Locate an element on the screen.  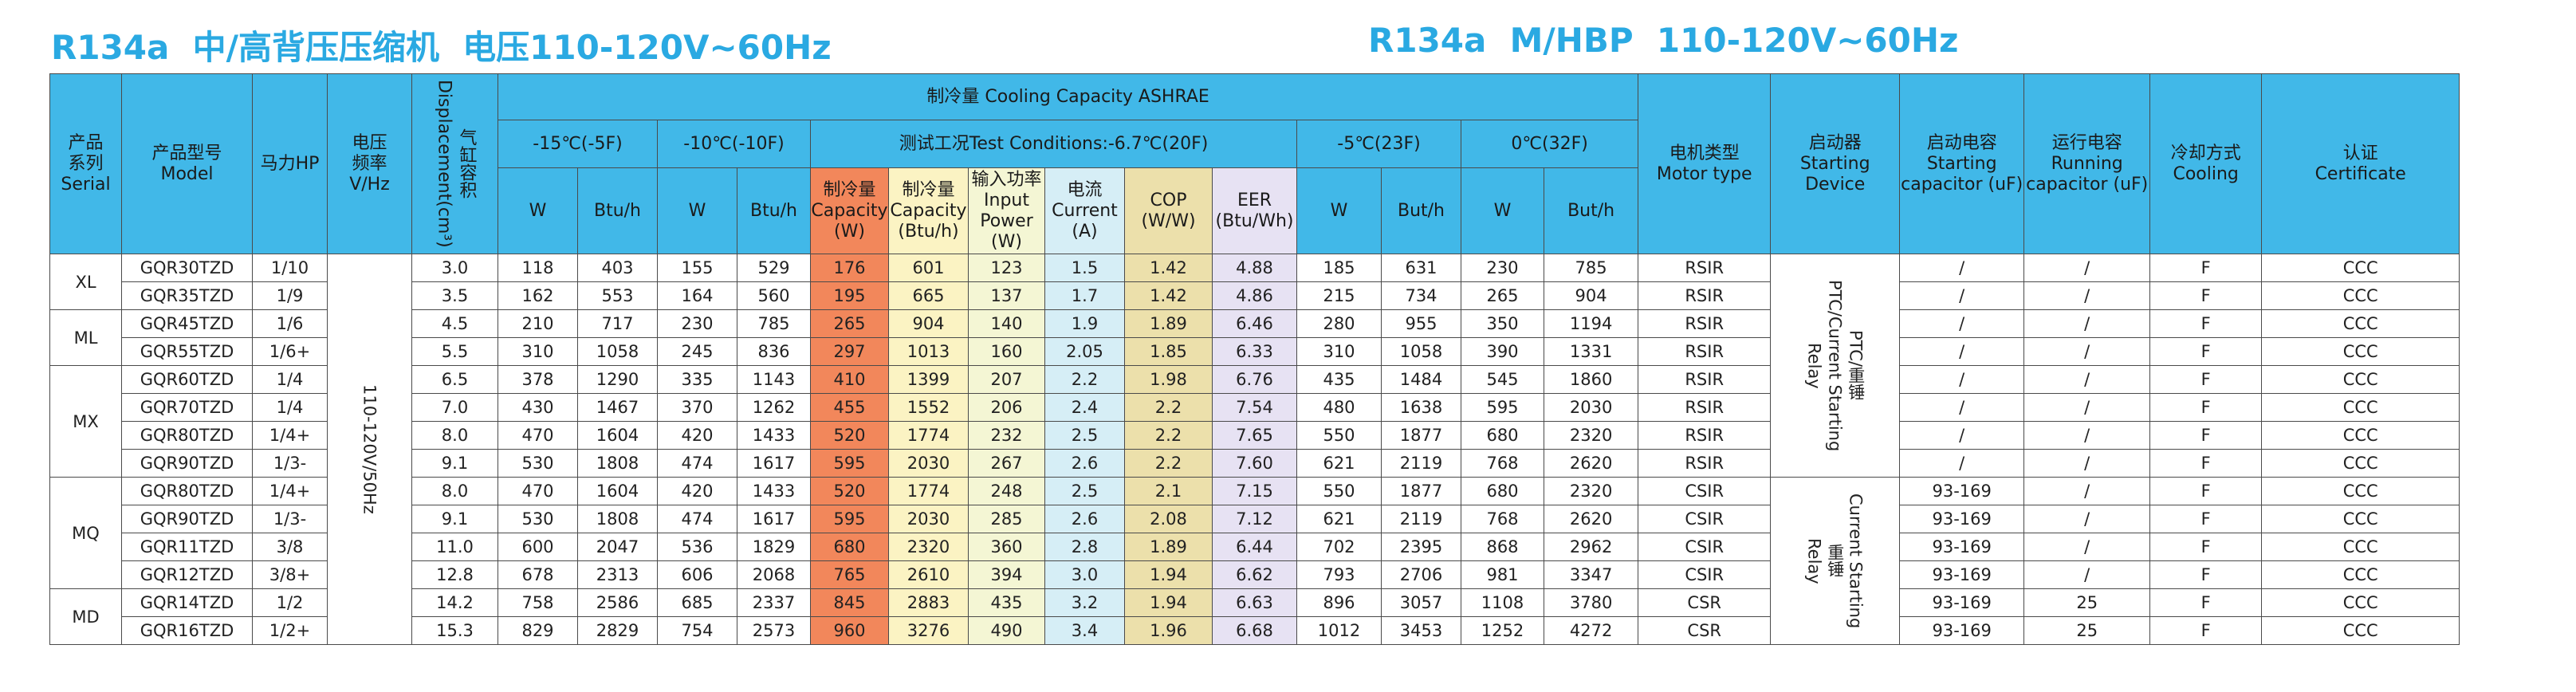
header-starter-line: Starting is located at coordinates (1835, 163).